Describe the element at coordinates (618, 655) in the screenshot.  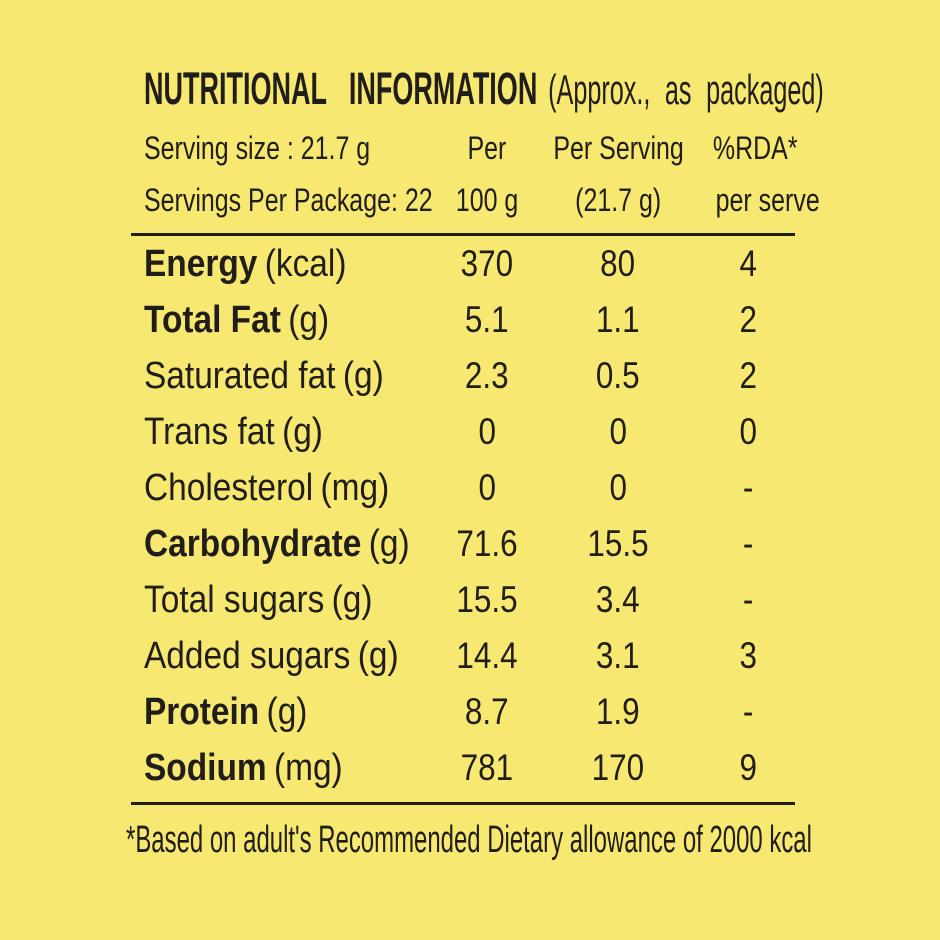
I see `value-per-serving: 3.1` at that location.